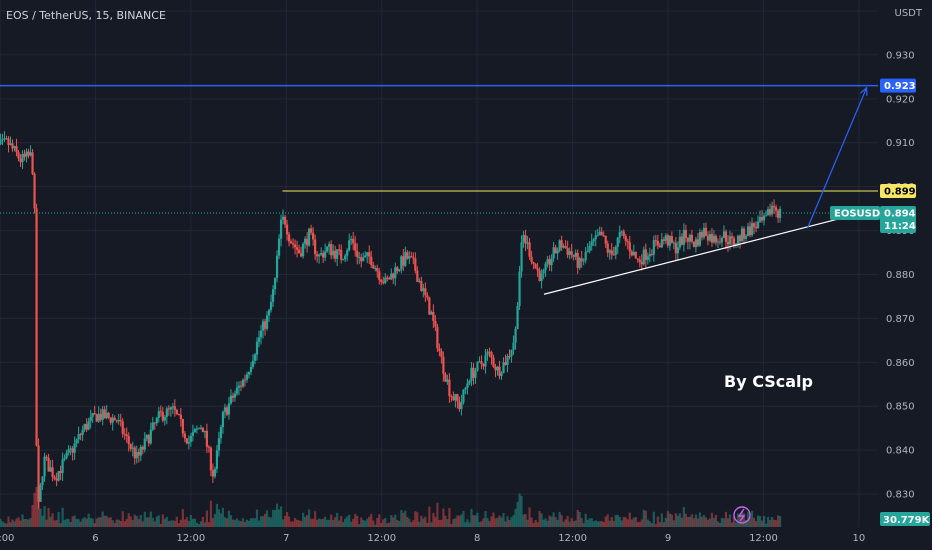 Image resolution: width=932 pixels, height=550 pixels. What do you see at coordinates (900, 495) in the screenshot?
I see `y-tick-label: 0.830` at bounding box center [900, 495].